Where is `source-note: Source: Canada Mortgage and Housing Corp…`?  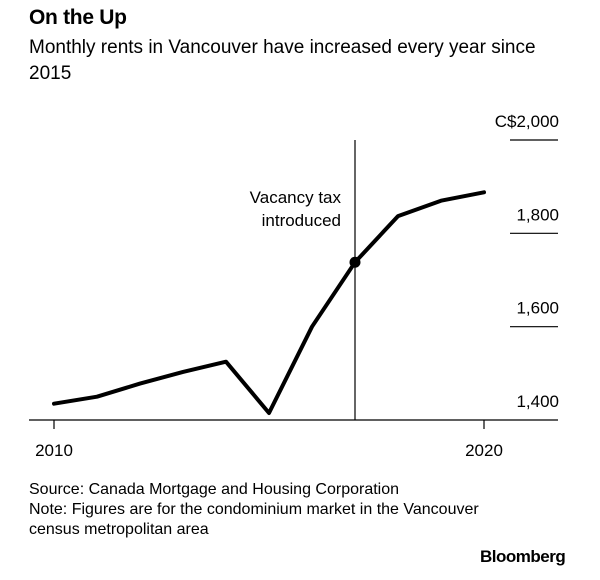
source-note: Source: Canada Mortgage and Housing Corp… is located at coordinates (214, 489).